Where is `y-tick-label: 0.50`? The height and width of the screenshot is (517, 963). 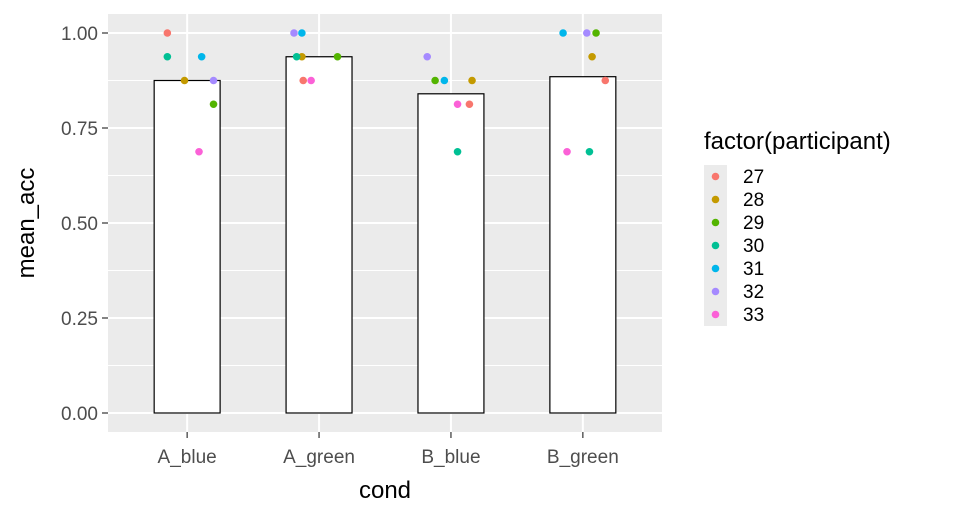 y-tick-label: 0.50 is located at coordinates (79, 224).